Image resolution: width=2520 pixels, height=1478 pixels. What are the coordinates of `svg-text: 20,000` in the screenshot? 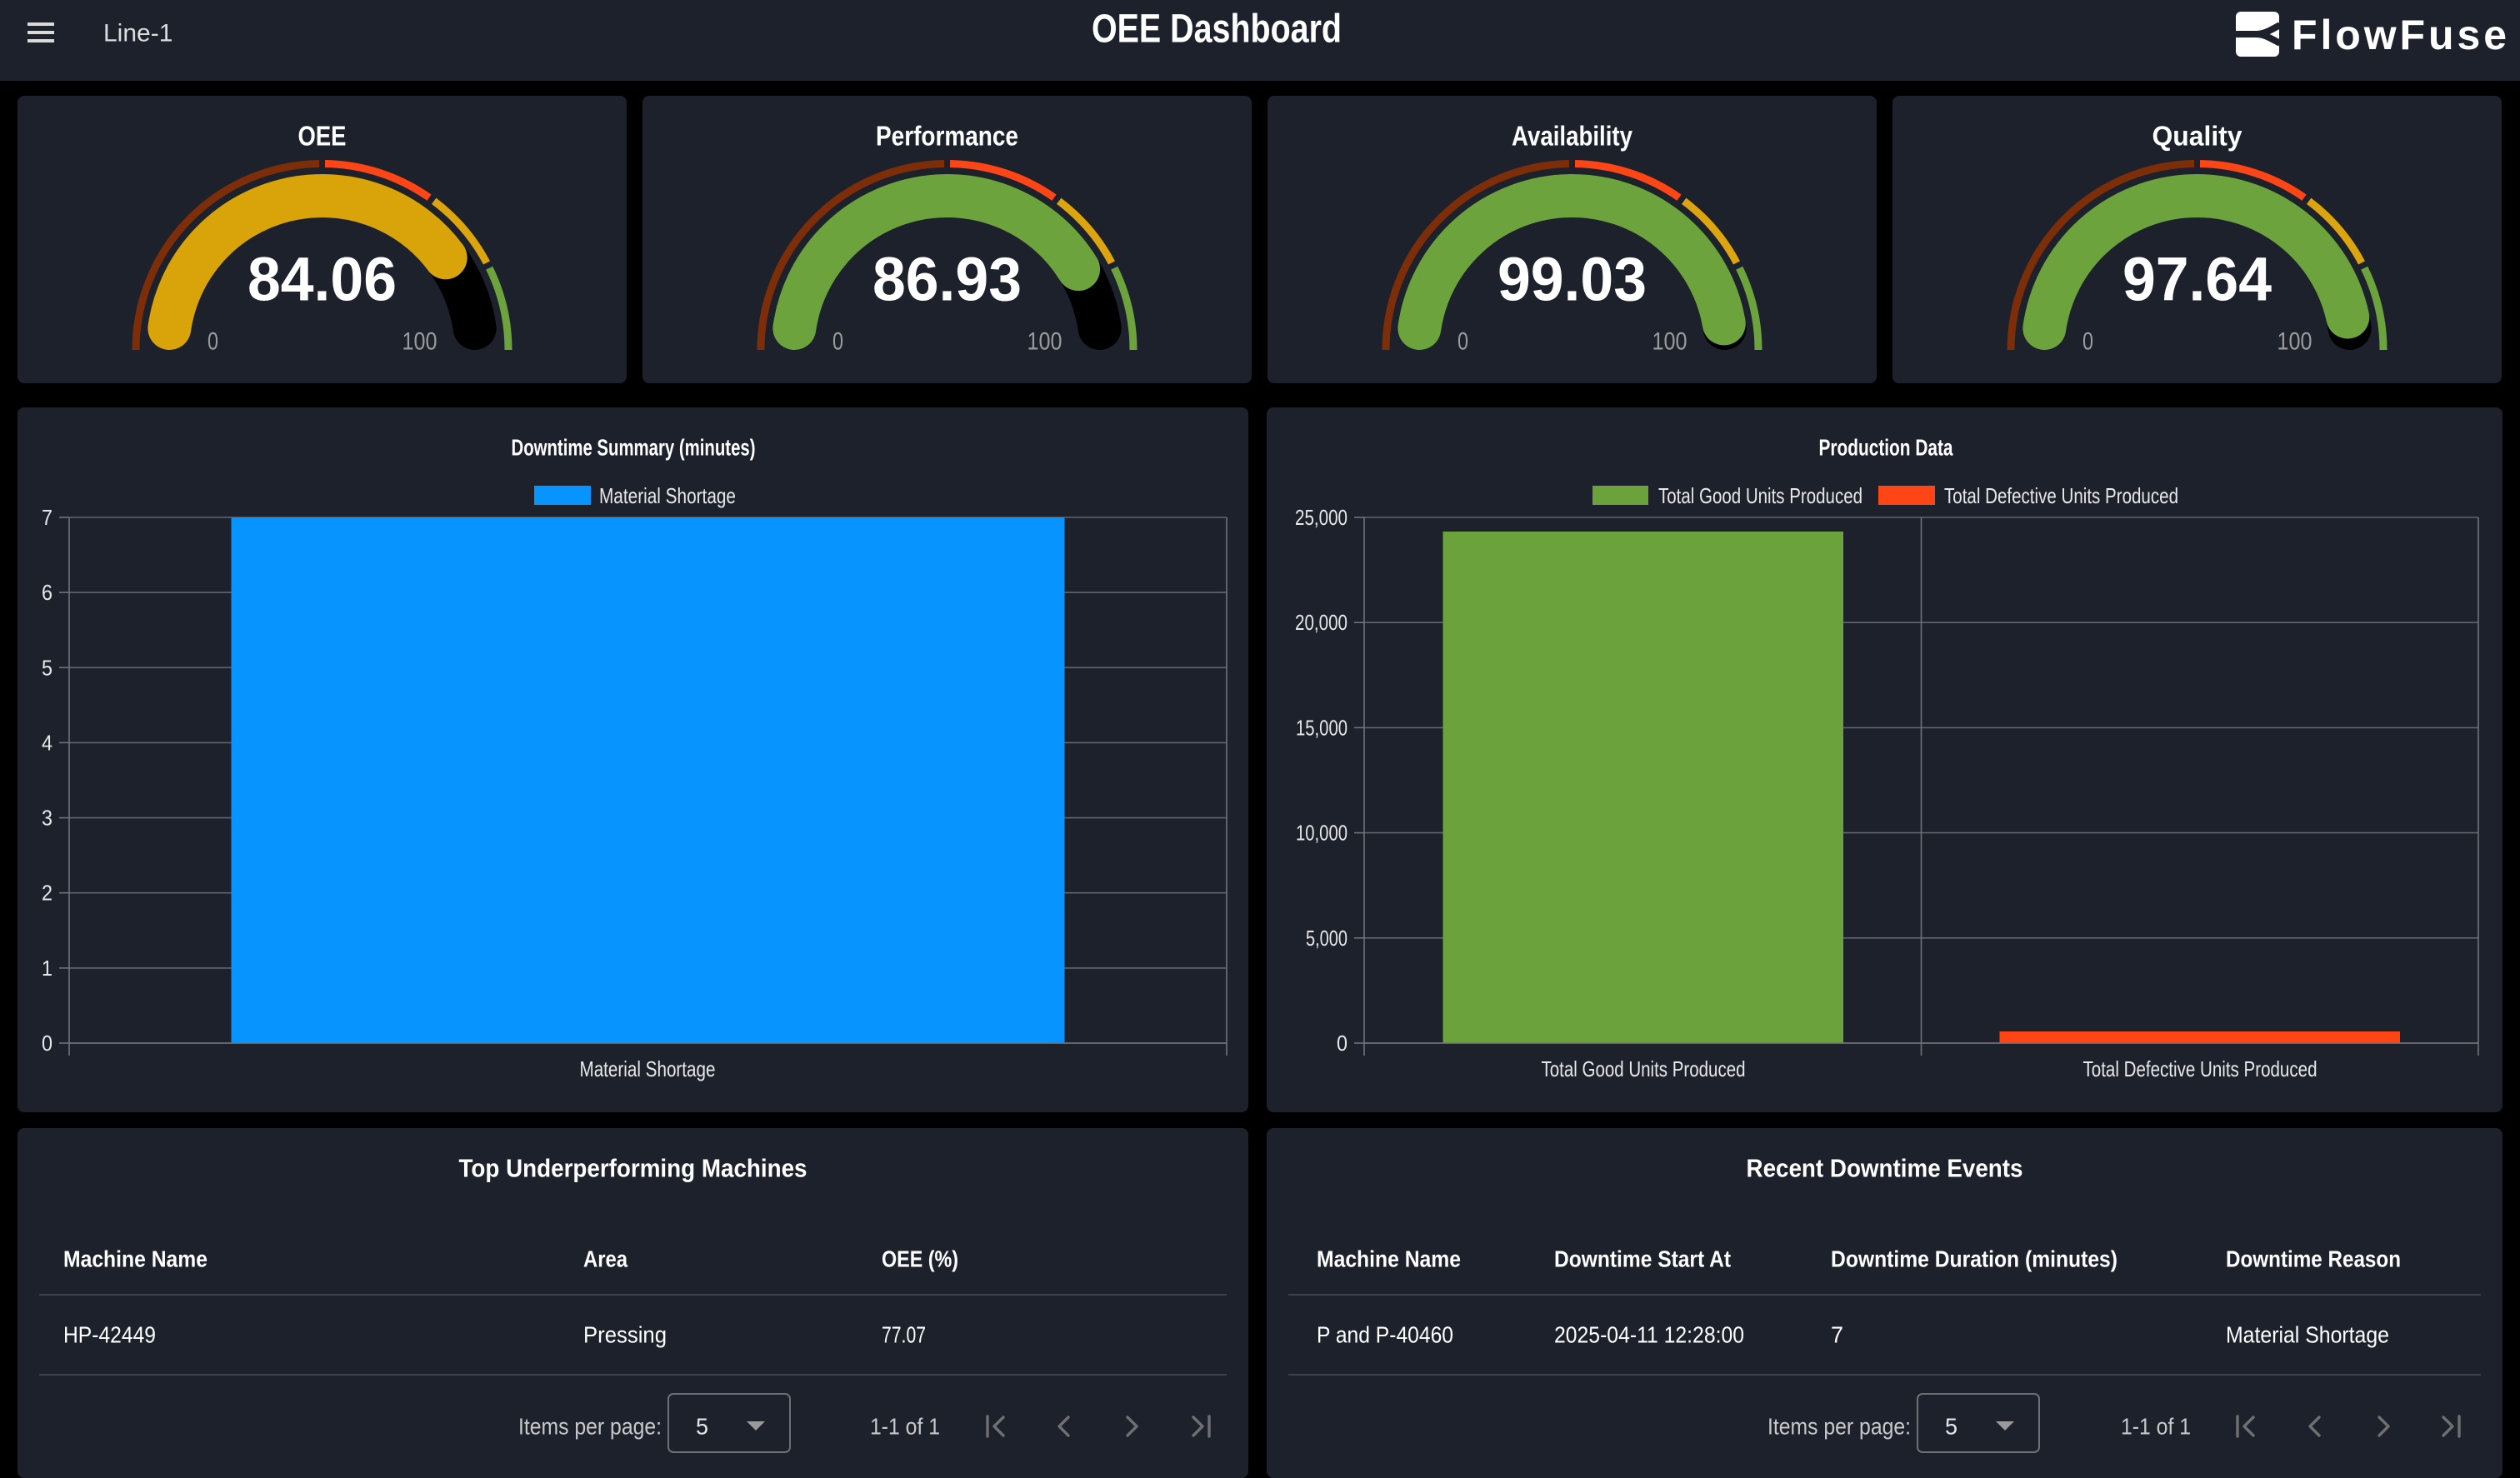 It's located at (1321, 623).